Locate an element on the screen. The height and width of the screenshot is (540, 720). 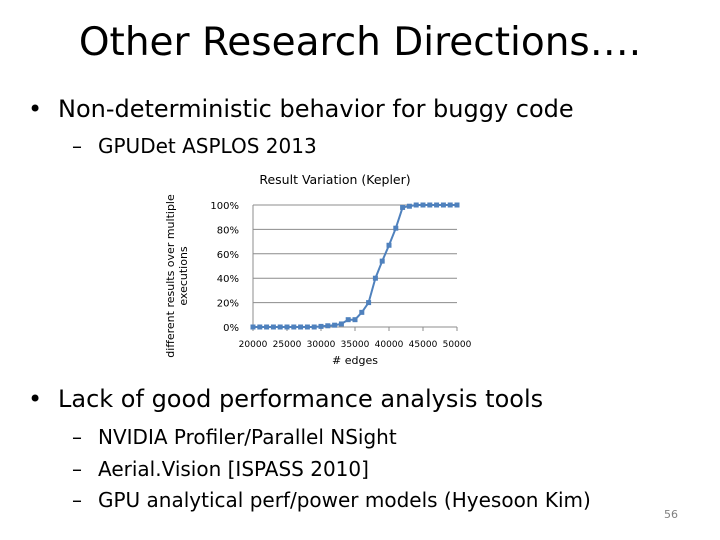
sub-bullet-text: Aerial.Vision [ISPASS 2010] is located at coordinates (233, 469).